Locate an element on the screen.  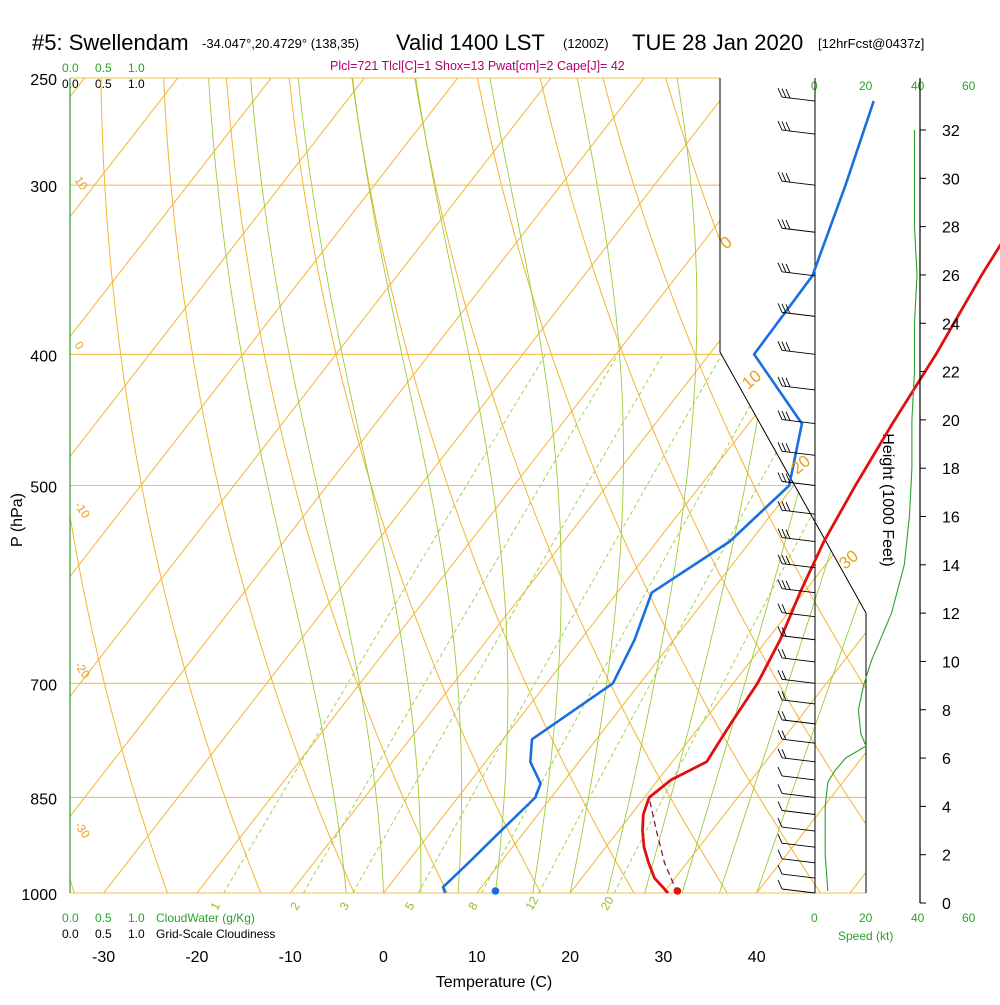
pressure-tick-label: 700 is located at coordinates (43, 685).